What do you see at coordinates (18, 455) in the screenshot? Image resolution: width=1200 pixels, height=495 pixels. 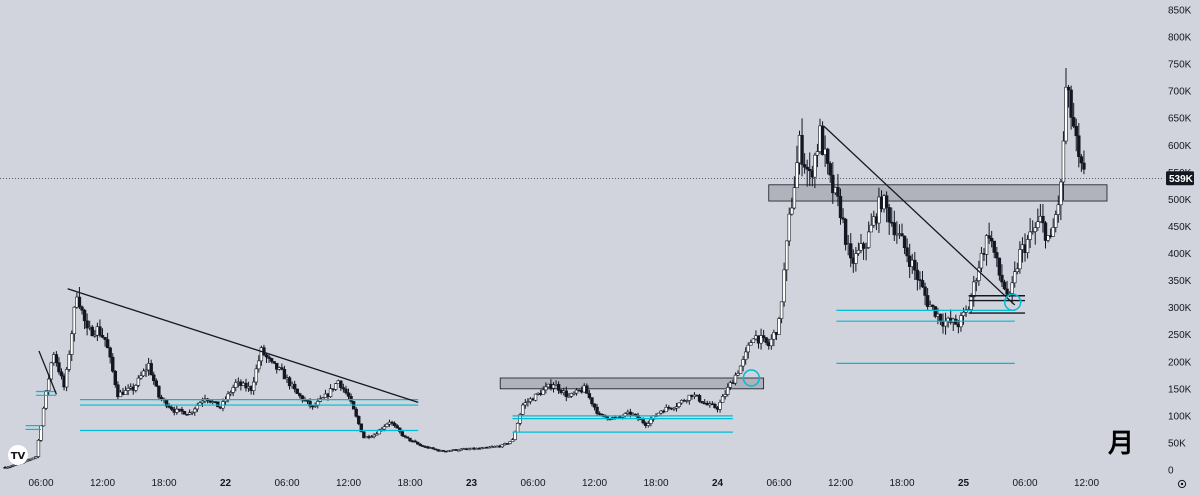 I see `tradingview-logo: TV` at bounding box center [18, 455].